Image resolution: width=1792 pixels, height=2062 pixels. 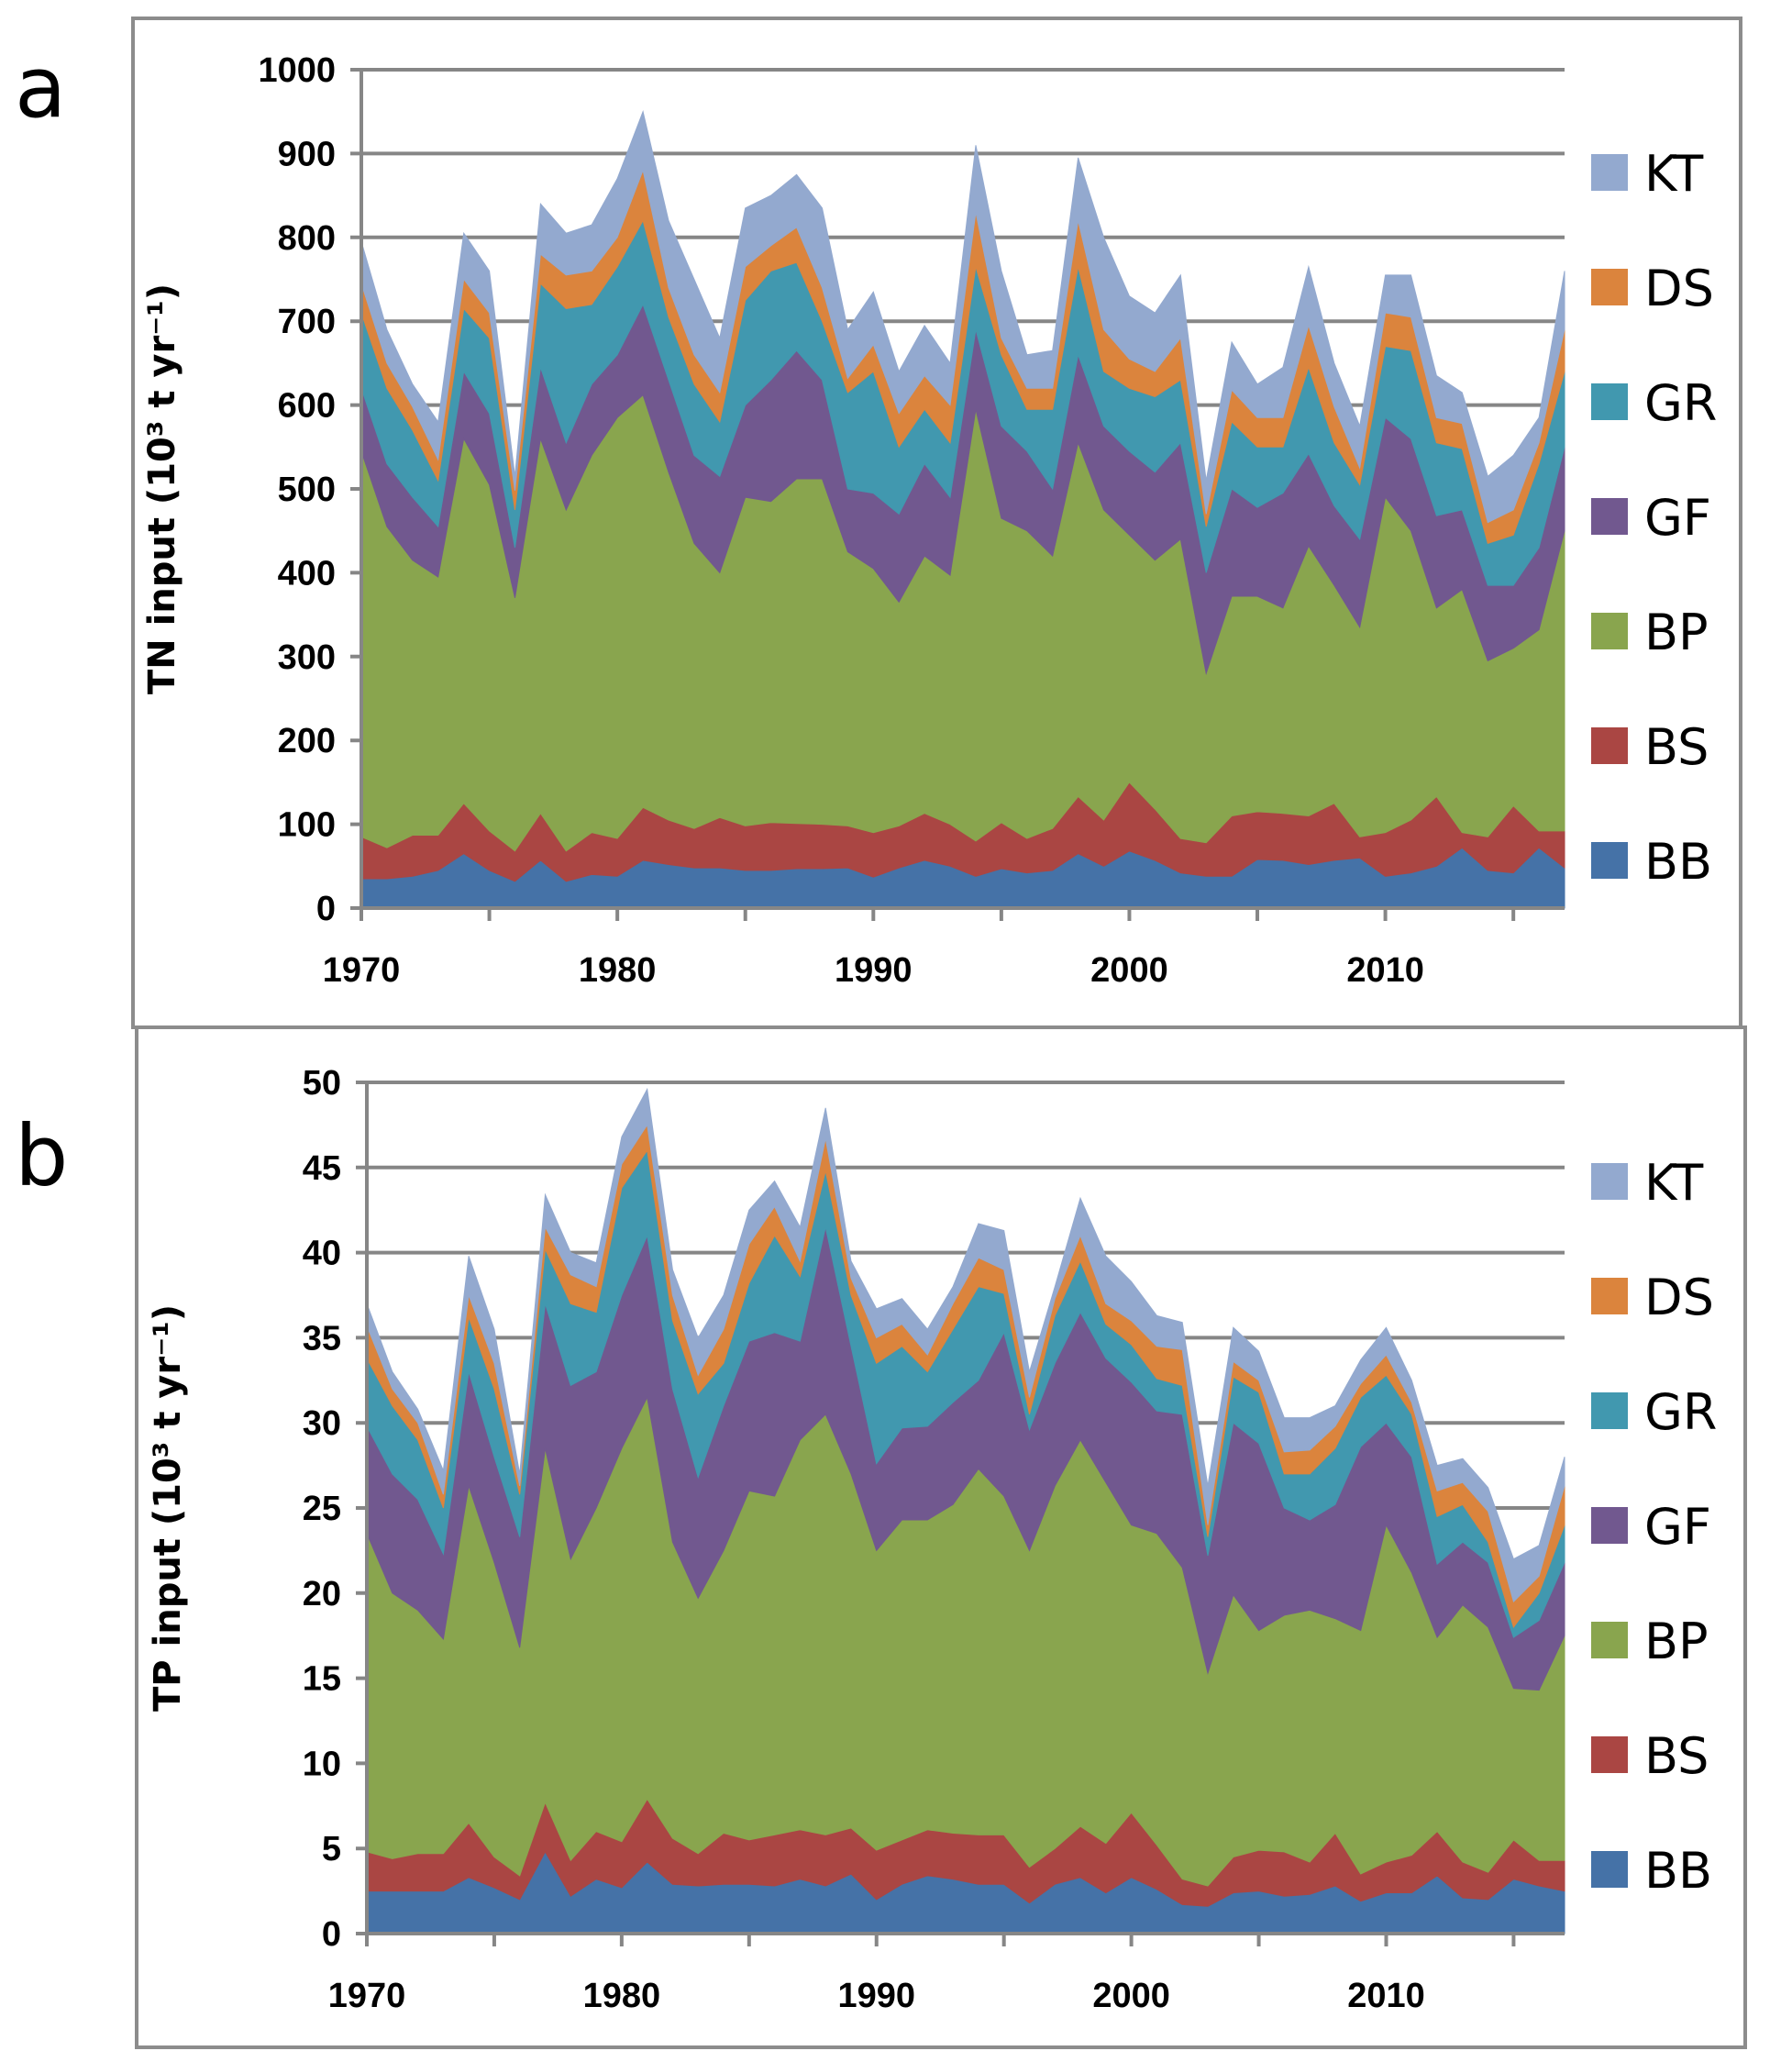 What do you see at coordinates (322, 1679) in the screenshot?
I see `y-tick-label: 15` at bounding box center [322, 1679].